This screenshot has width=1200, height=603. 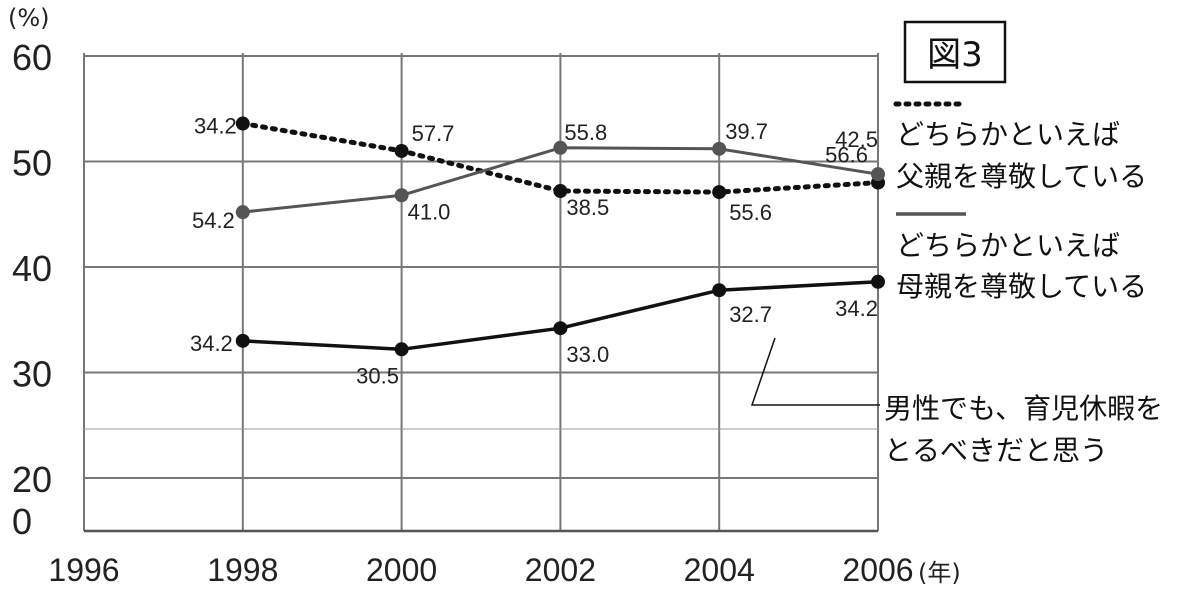 I want to click on legend-father-line2: 父親を尊敬している, so click(x=1021, y=176).